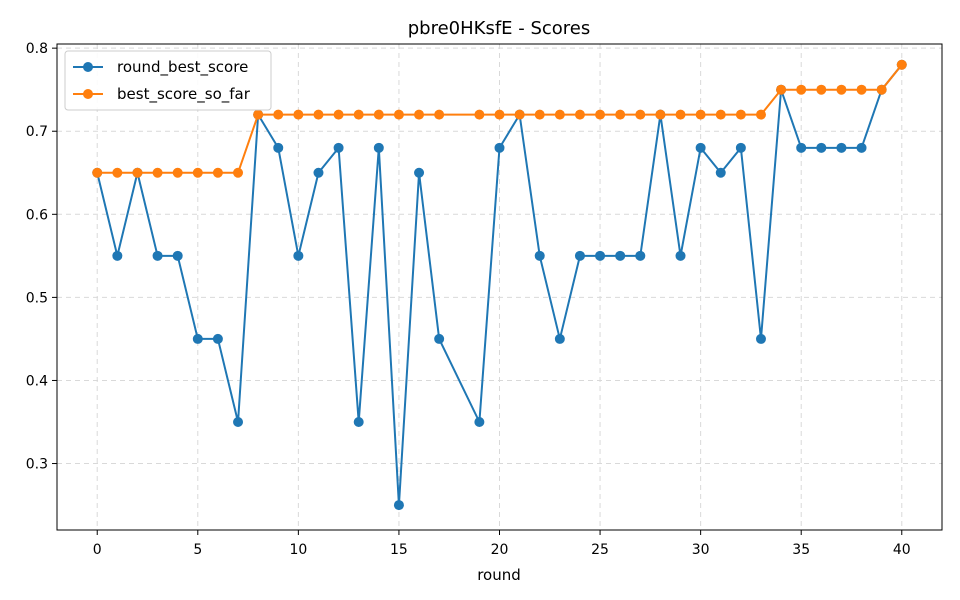  Describe the element at coordinates (37, 49) in the screenshot. I see `y-tick-label: 0.8` at that location.